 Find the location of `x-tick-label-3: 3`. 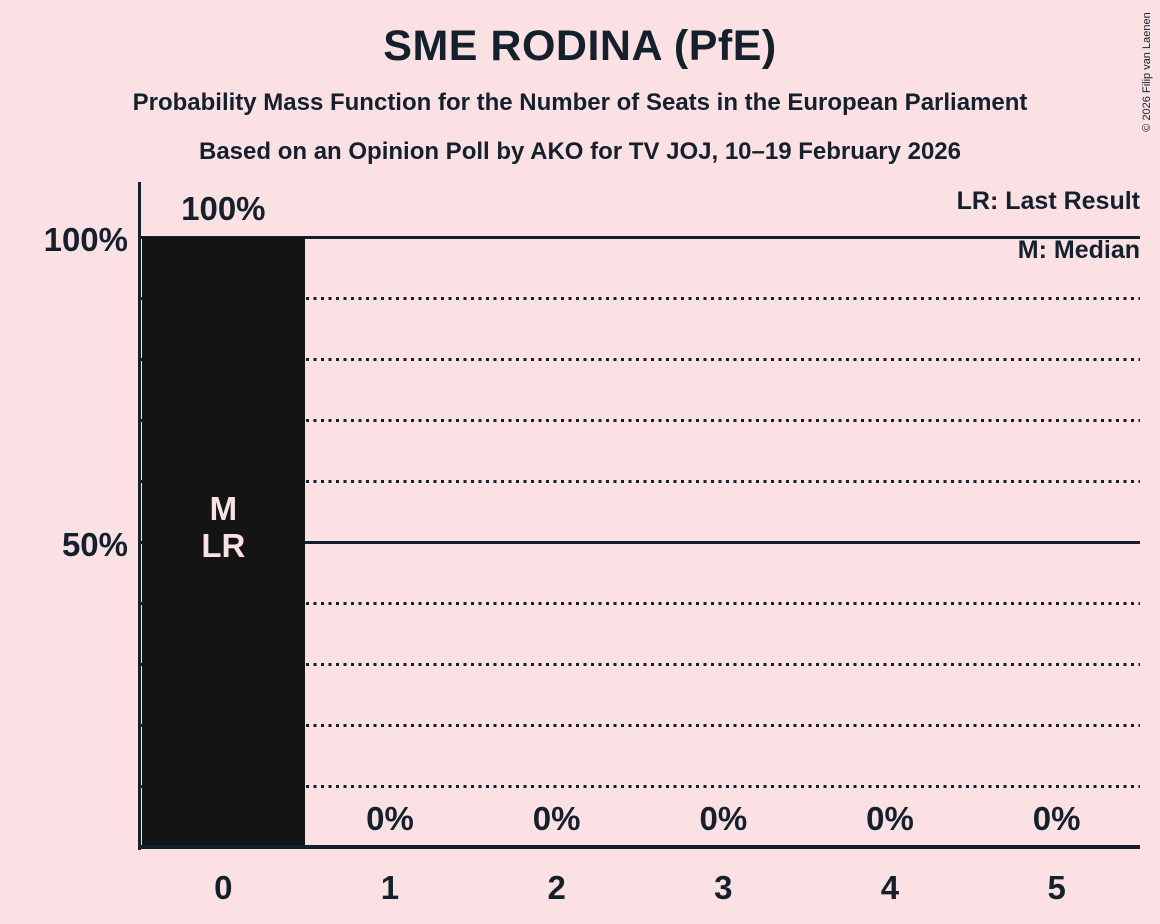

x-tick-label-3: 3 is located at coordinates (723, 887).